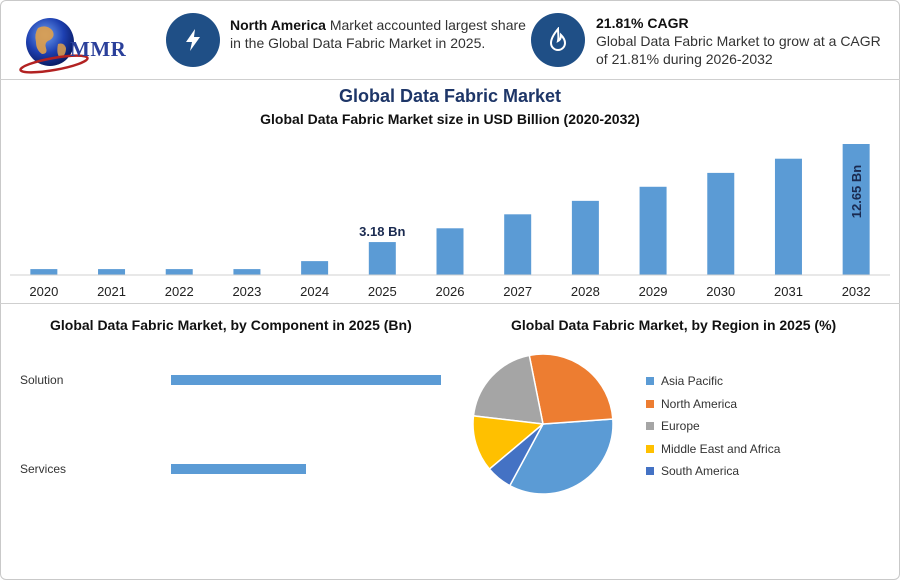 The width and height of the screenshot is (900, 580). I want to click on header-divider, so click(450, 79).